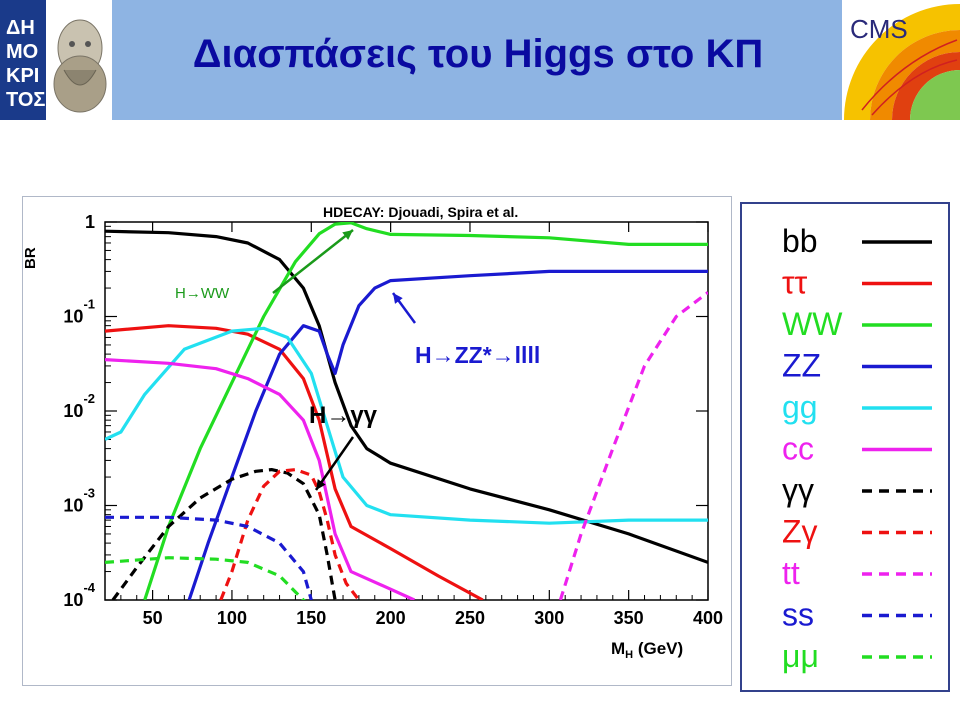  I want to click on svg-text: ΜΟ, so click(22, 52).